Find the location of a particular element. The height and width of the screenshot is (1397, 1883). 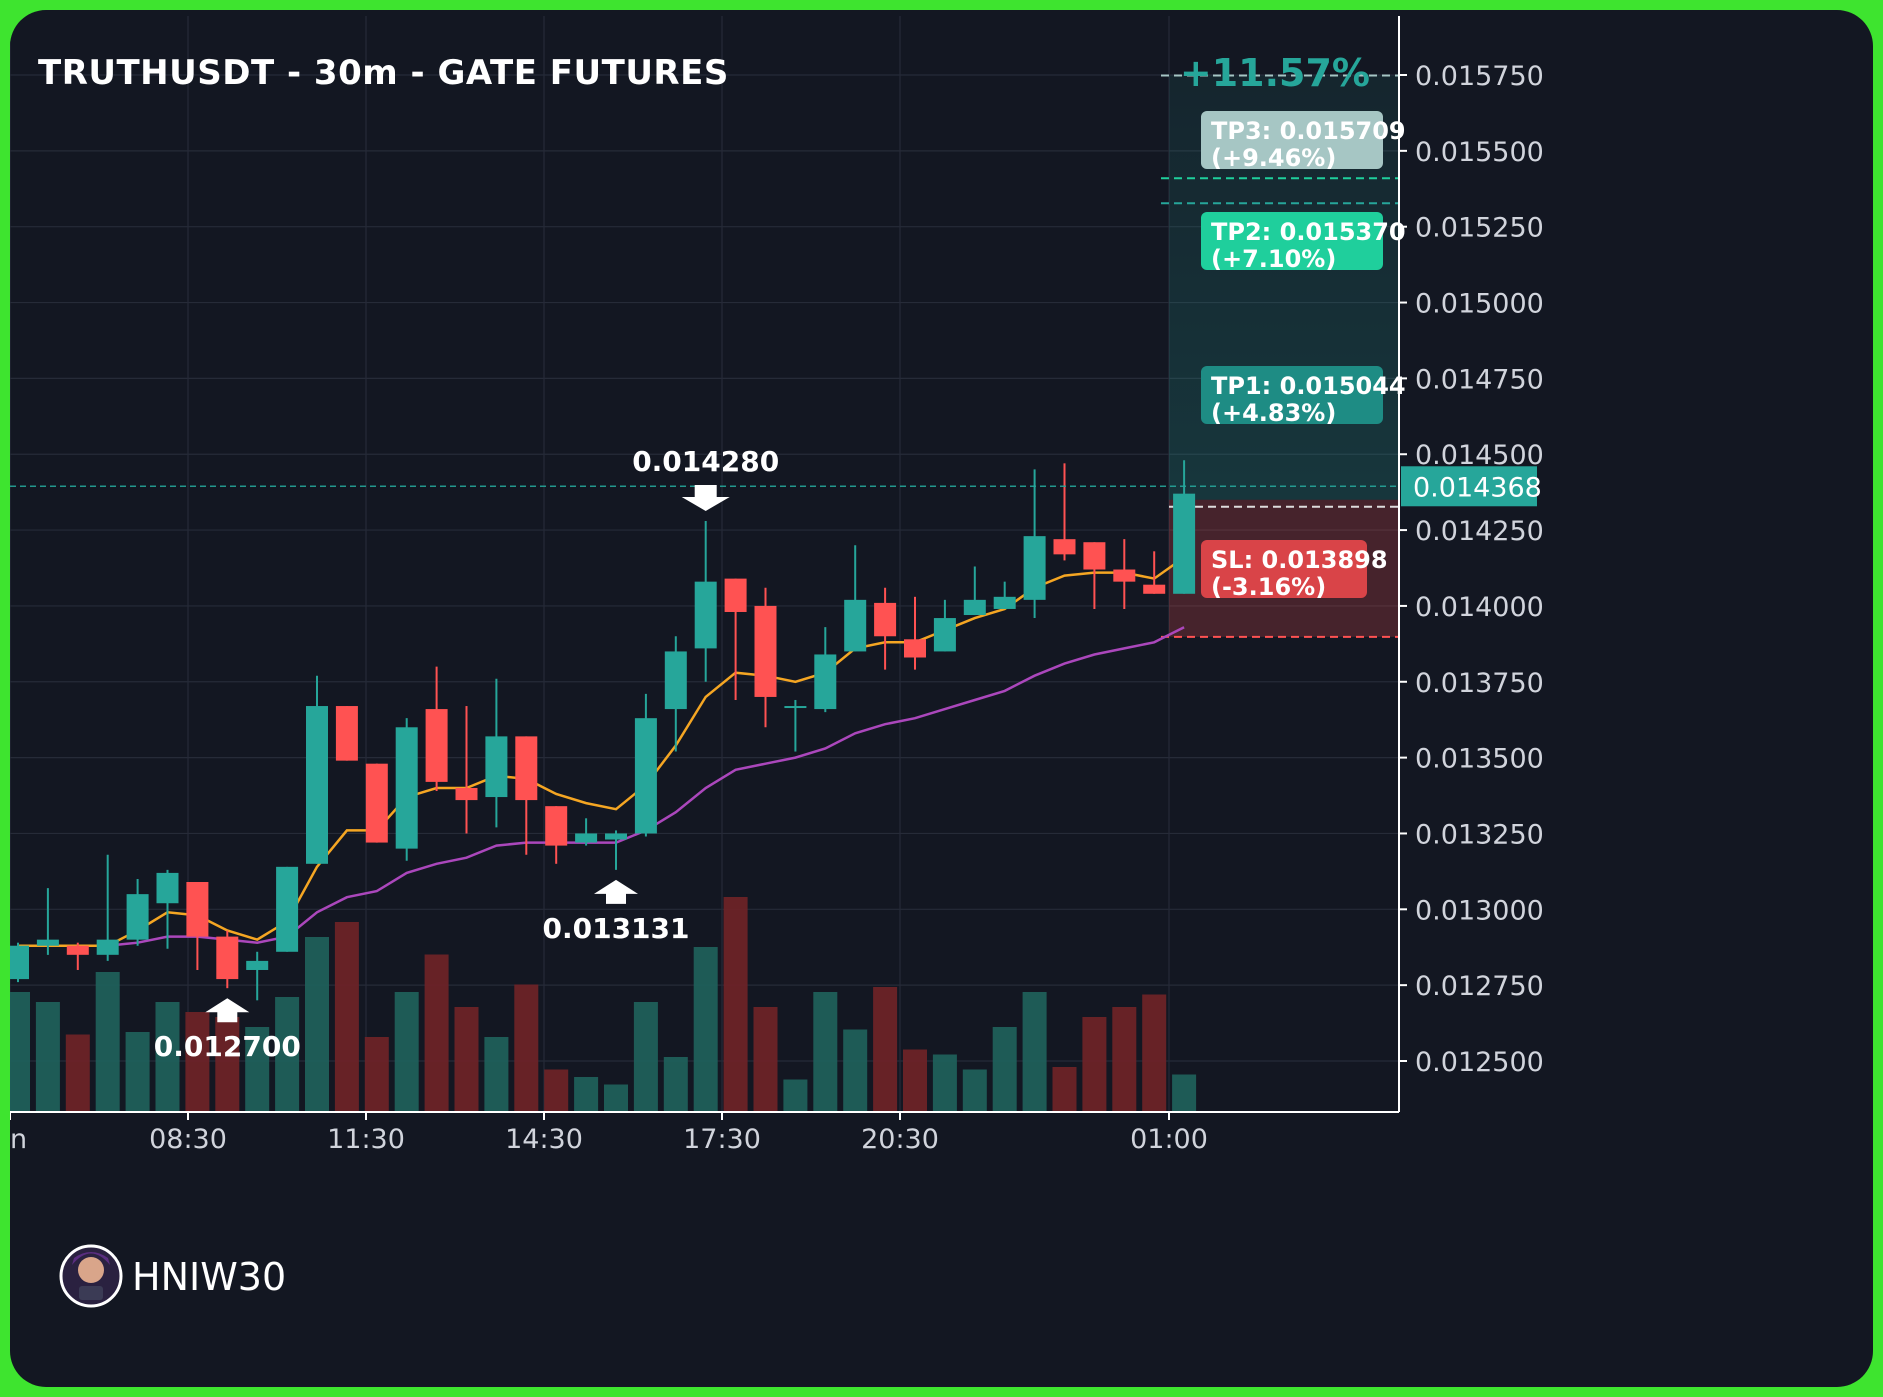

x-tick-label: 20:30 is located at coordinates (900, 1139).